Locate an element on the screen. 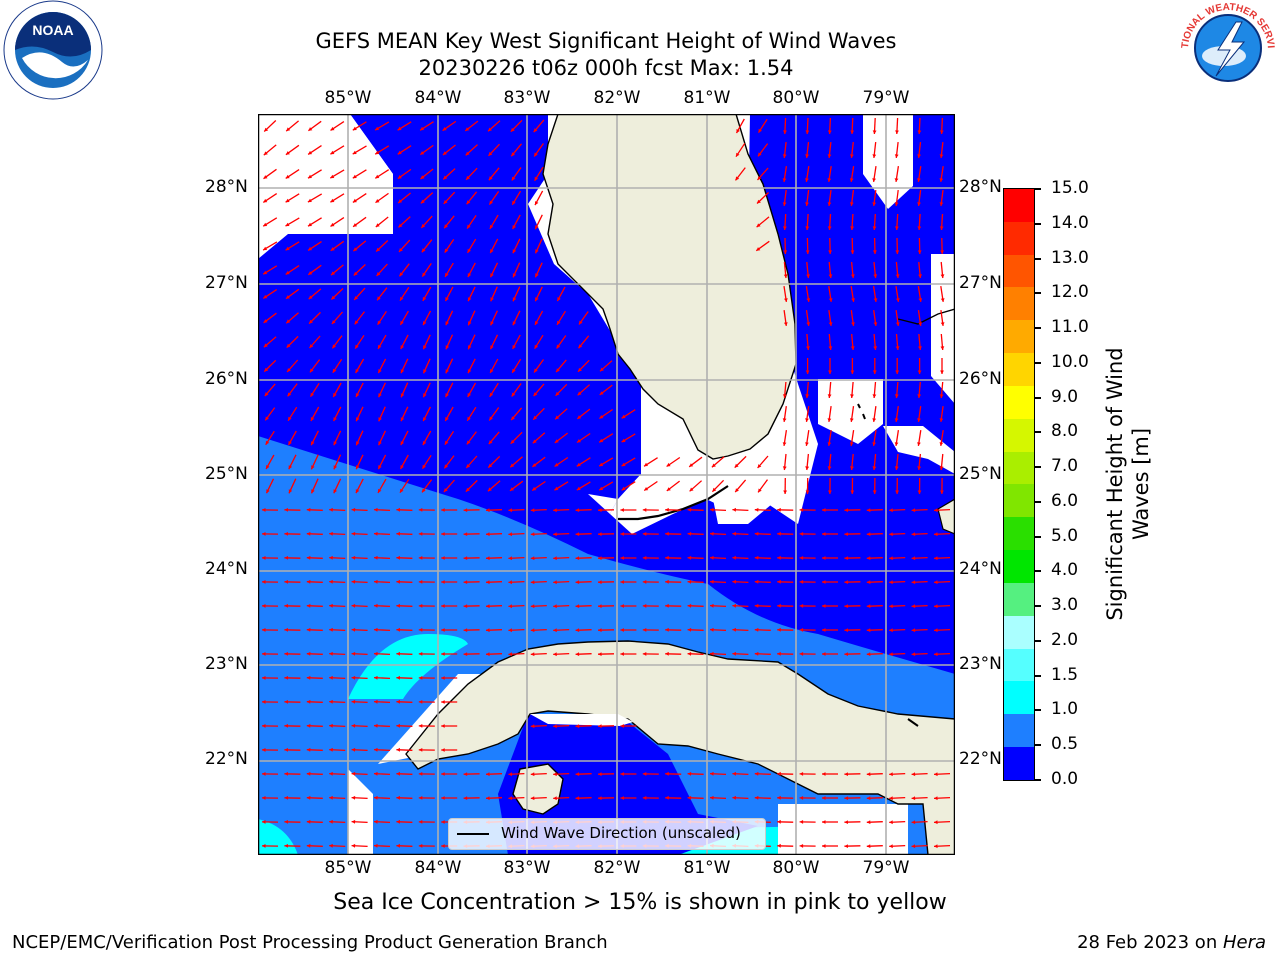 This screenshot has width=1280, height=960. colorbar-tick-label: 2.0 is located at coordinates (1065, 640).